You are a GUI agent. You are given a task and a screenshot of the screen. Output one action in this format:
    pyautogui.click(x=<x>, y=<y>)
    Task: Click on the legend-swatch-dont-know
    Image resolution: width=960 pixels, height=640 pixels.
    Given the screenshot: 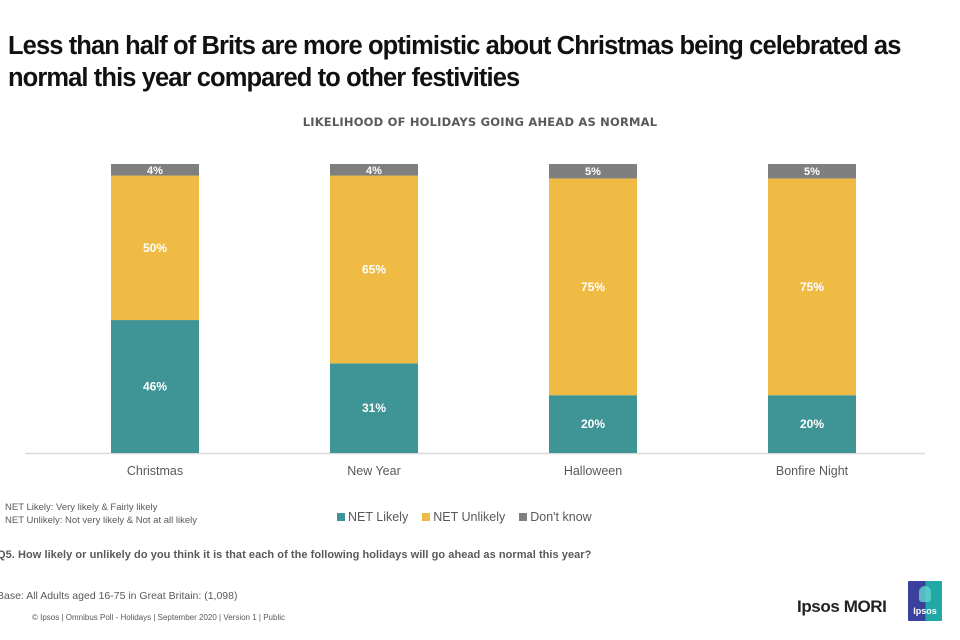 What is the action you would take?
    pyautogui.click(x=523, y=517)
    